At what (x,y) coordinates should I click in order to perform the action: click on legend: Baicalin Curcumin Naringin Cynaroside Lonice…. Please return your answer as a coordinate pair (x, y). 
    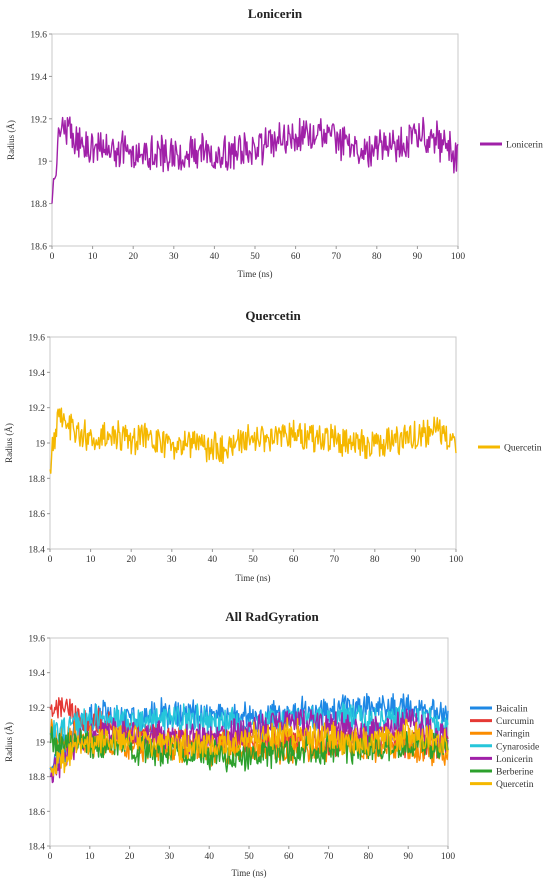
    Looking at the image, I should click on (504, 747).